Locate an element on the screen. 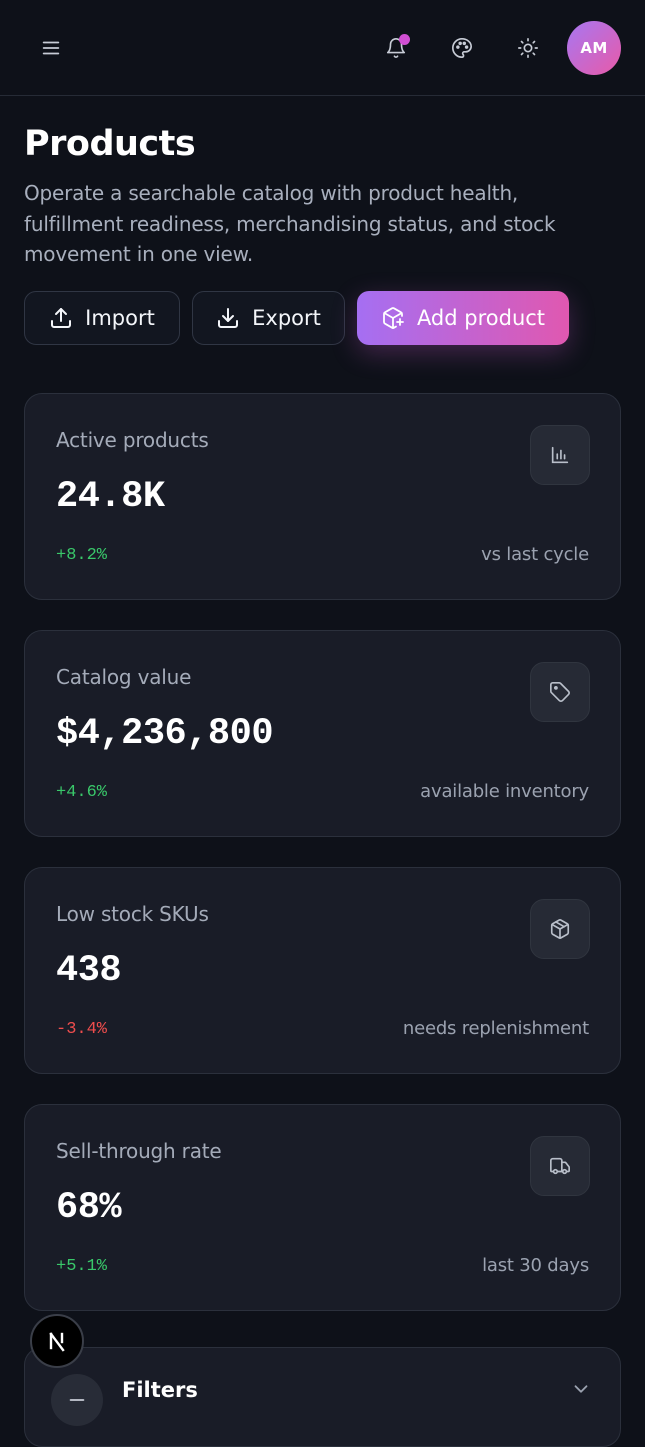 This screenshot has height=1447, width=645. notification-dot is located at coordinates (404, 39).